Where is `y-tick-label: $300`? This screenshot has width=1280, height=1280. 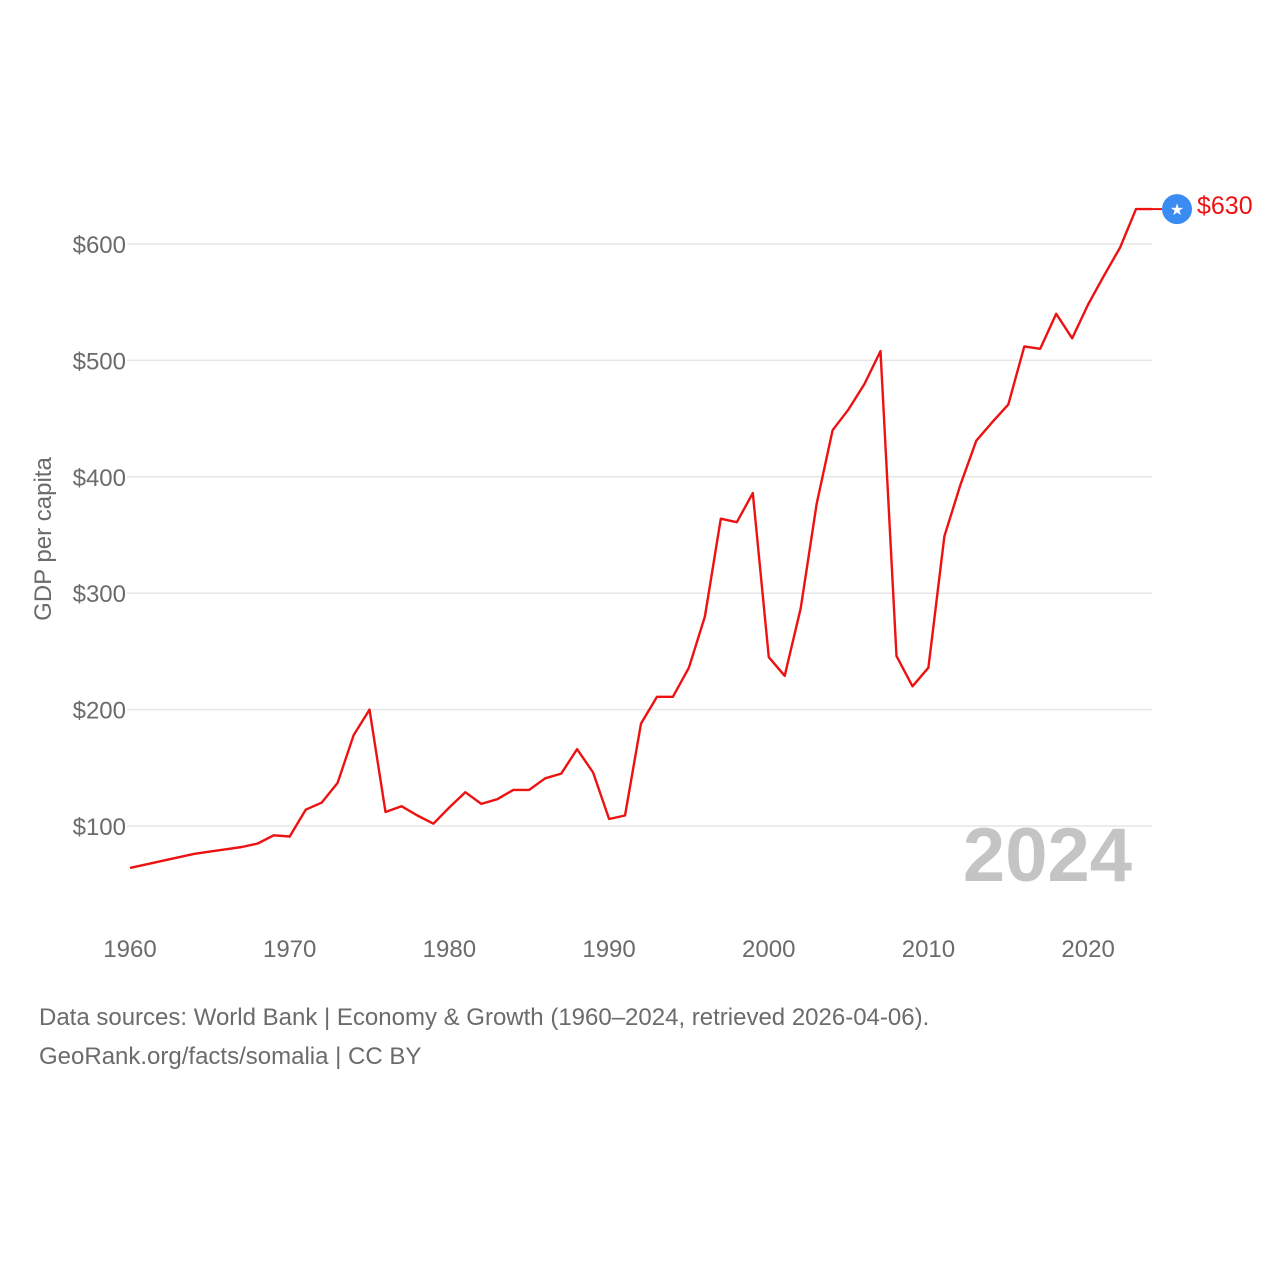 y-tick-label: $300 is located at coordinates (99, 594).